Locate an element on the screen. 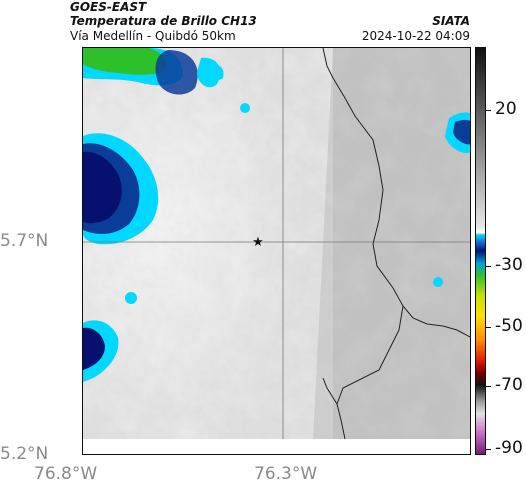 This screenshot has width=526, height=491. datetime-label: 2024-10-22 04:09 is located at coordinates (415, 36).